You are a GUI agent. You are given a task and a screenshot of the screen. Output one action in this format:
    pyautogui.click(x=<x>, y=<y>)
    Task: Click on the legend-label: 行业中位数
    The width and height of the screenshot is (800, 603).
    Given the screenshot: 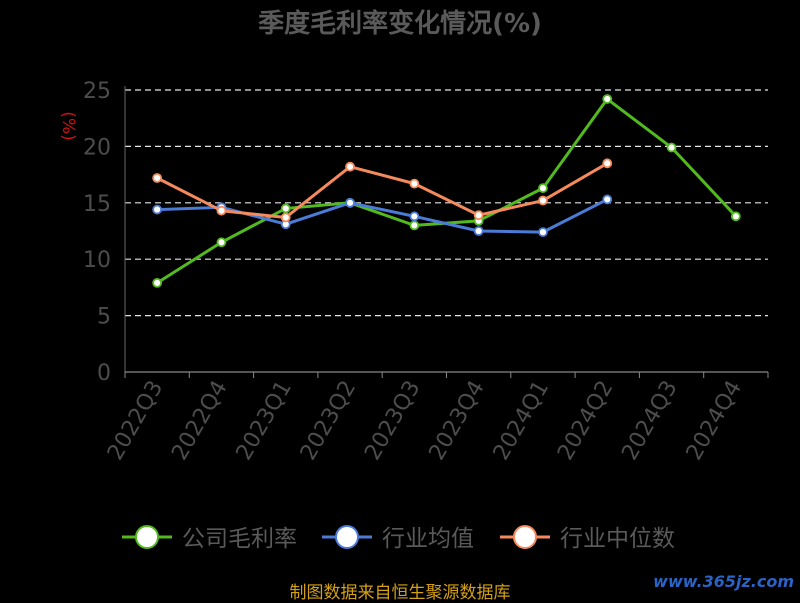 What is the action you would take?
    pyautogui.click(x=617, y=539)
    